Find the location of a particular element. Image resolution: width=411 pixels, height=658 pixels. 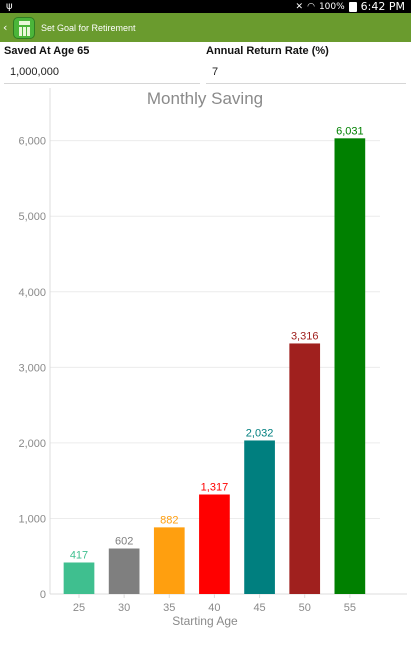

wifi-icon: ◠ is located at coordinates (311, 6).